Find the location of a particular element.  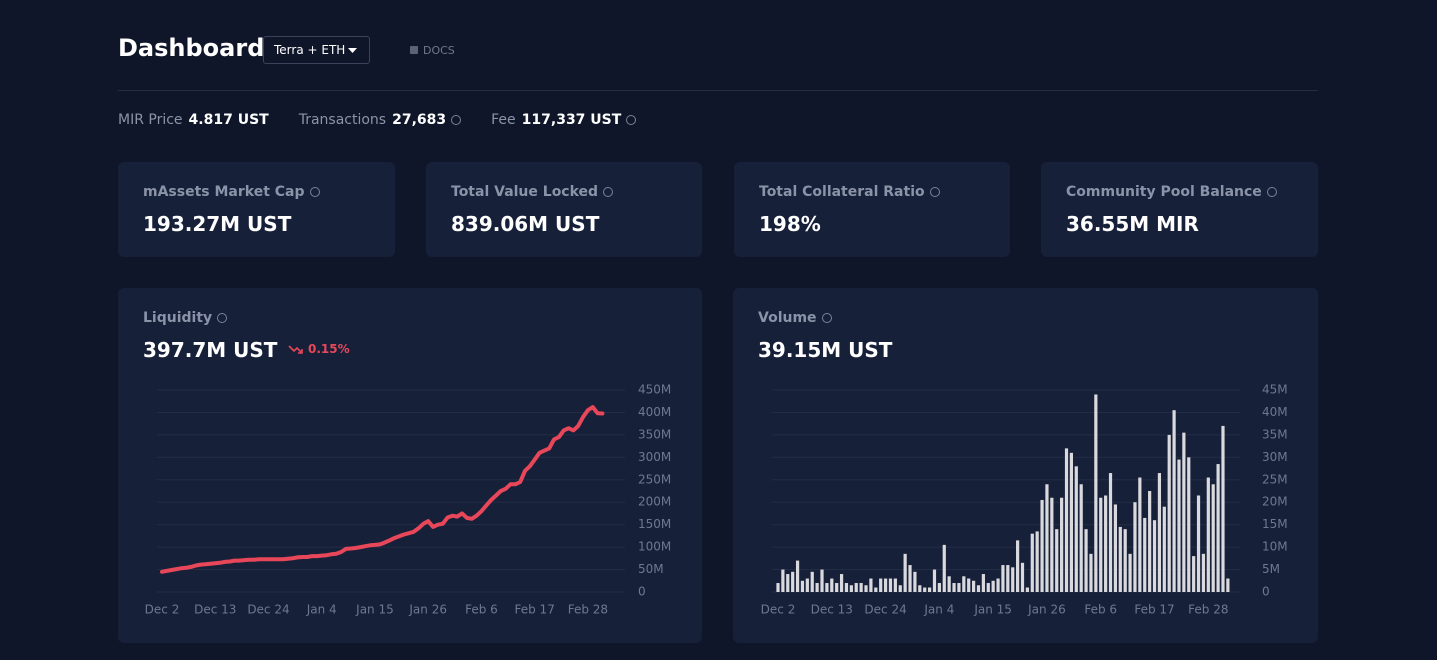

stat: MIR Price 4.817 UST is located at coordinates (193, 120).